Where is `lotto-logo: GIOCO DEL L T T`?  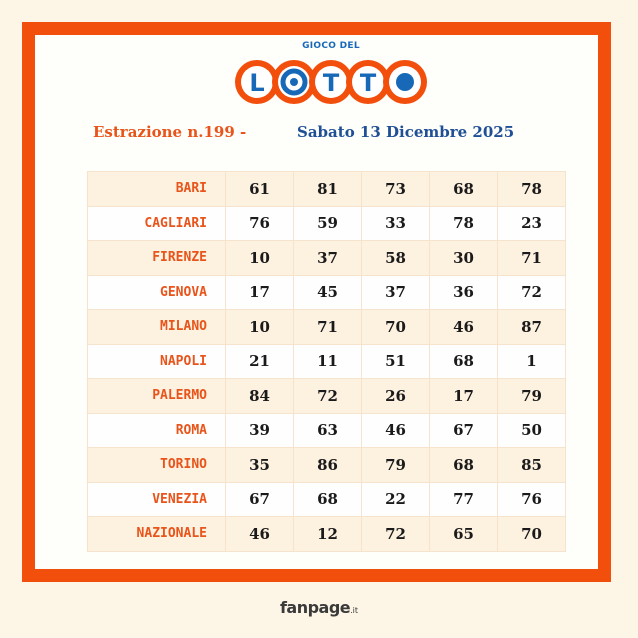
lotto-logo: GIOCO DEL L T T is located at coordinates (331, 76).